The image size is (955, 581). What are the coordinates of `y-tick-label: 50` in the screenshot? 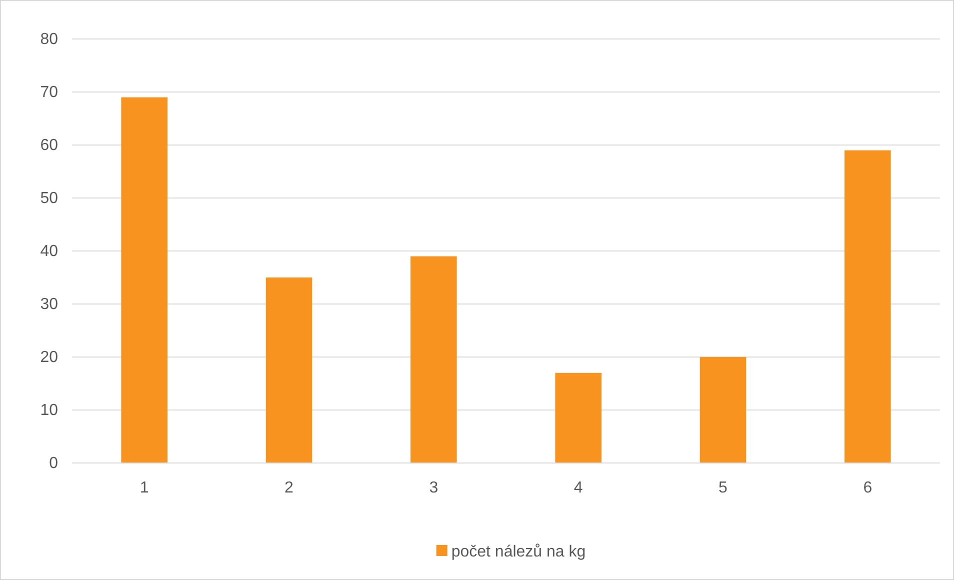 It's located at (49, 199).